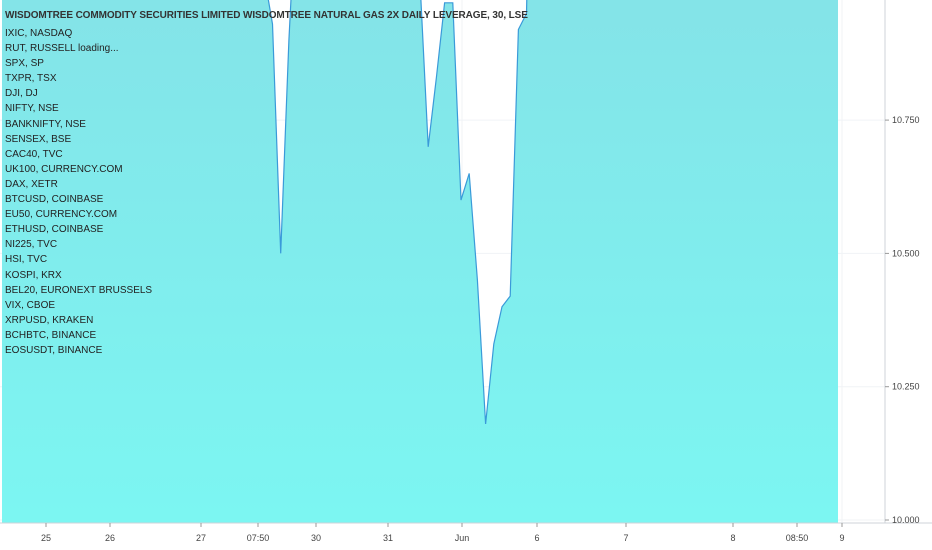 This screenshot has width=932, height=550. I want to click on x-tick-label: 7, so click(625, 538).